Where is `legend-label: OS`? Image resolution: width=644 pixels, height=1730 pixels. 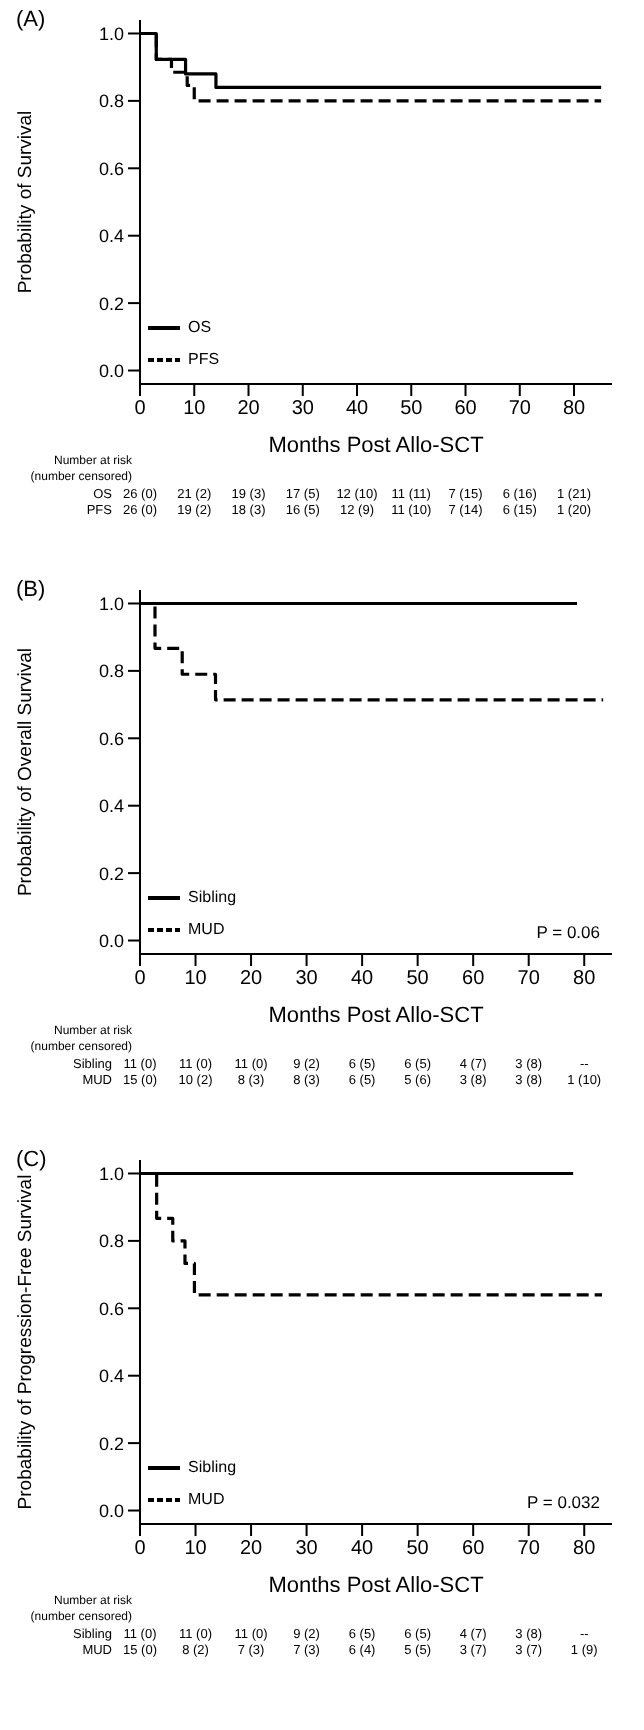
legend-label: OS is located at coordinates (200, 327).